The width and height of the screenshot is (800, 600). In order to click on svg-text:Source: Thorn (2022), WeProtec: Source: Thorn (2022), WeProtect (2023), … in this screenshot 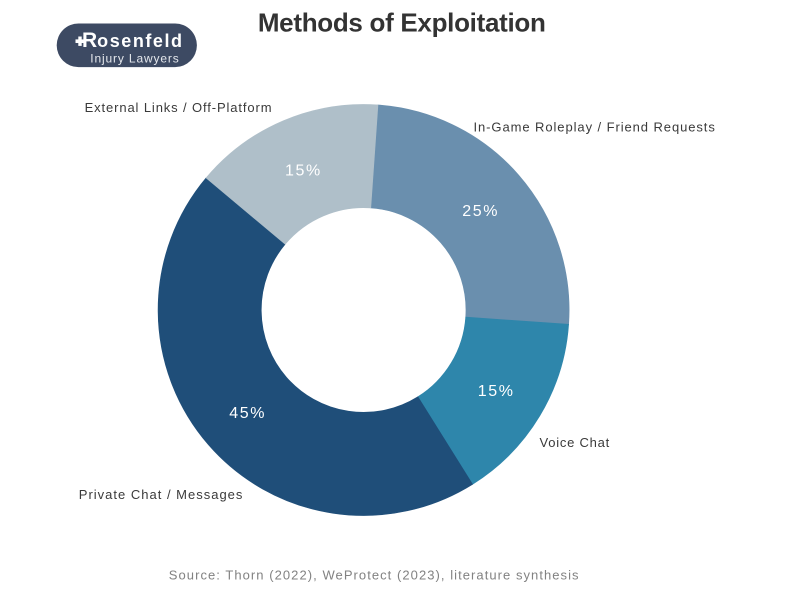, I will do `click(374, 575)`.